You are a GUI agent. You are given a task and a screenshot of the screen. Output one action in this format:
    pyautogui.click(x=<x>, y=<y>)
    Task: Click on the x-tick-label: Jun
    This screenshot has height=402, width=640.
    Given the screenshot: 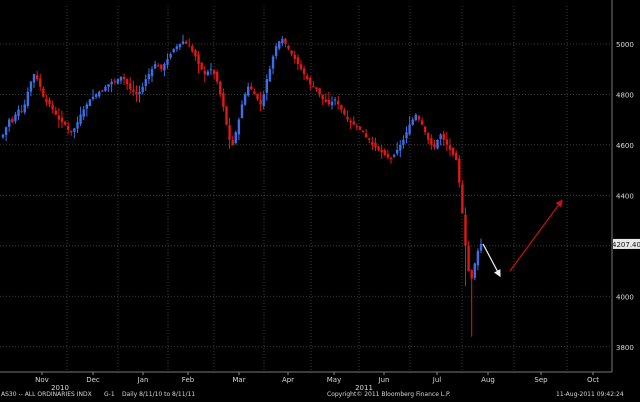 What is the action you would take?
    pyautogui.click(x=384, y=380)
    